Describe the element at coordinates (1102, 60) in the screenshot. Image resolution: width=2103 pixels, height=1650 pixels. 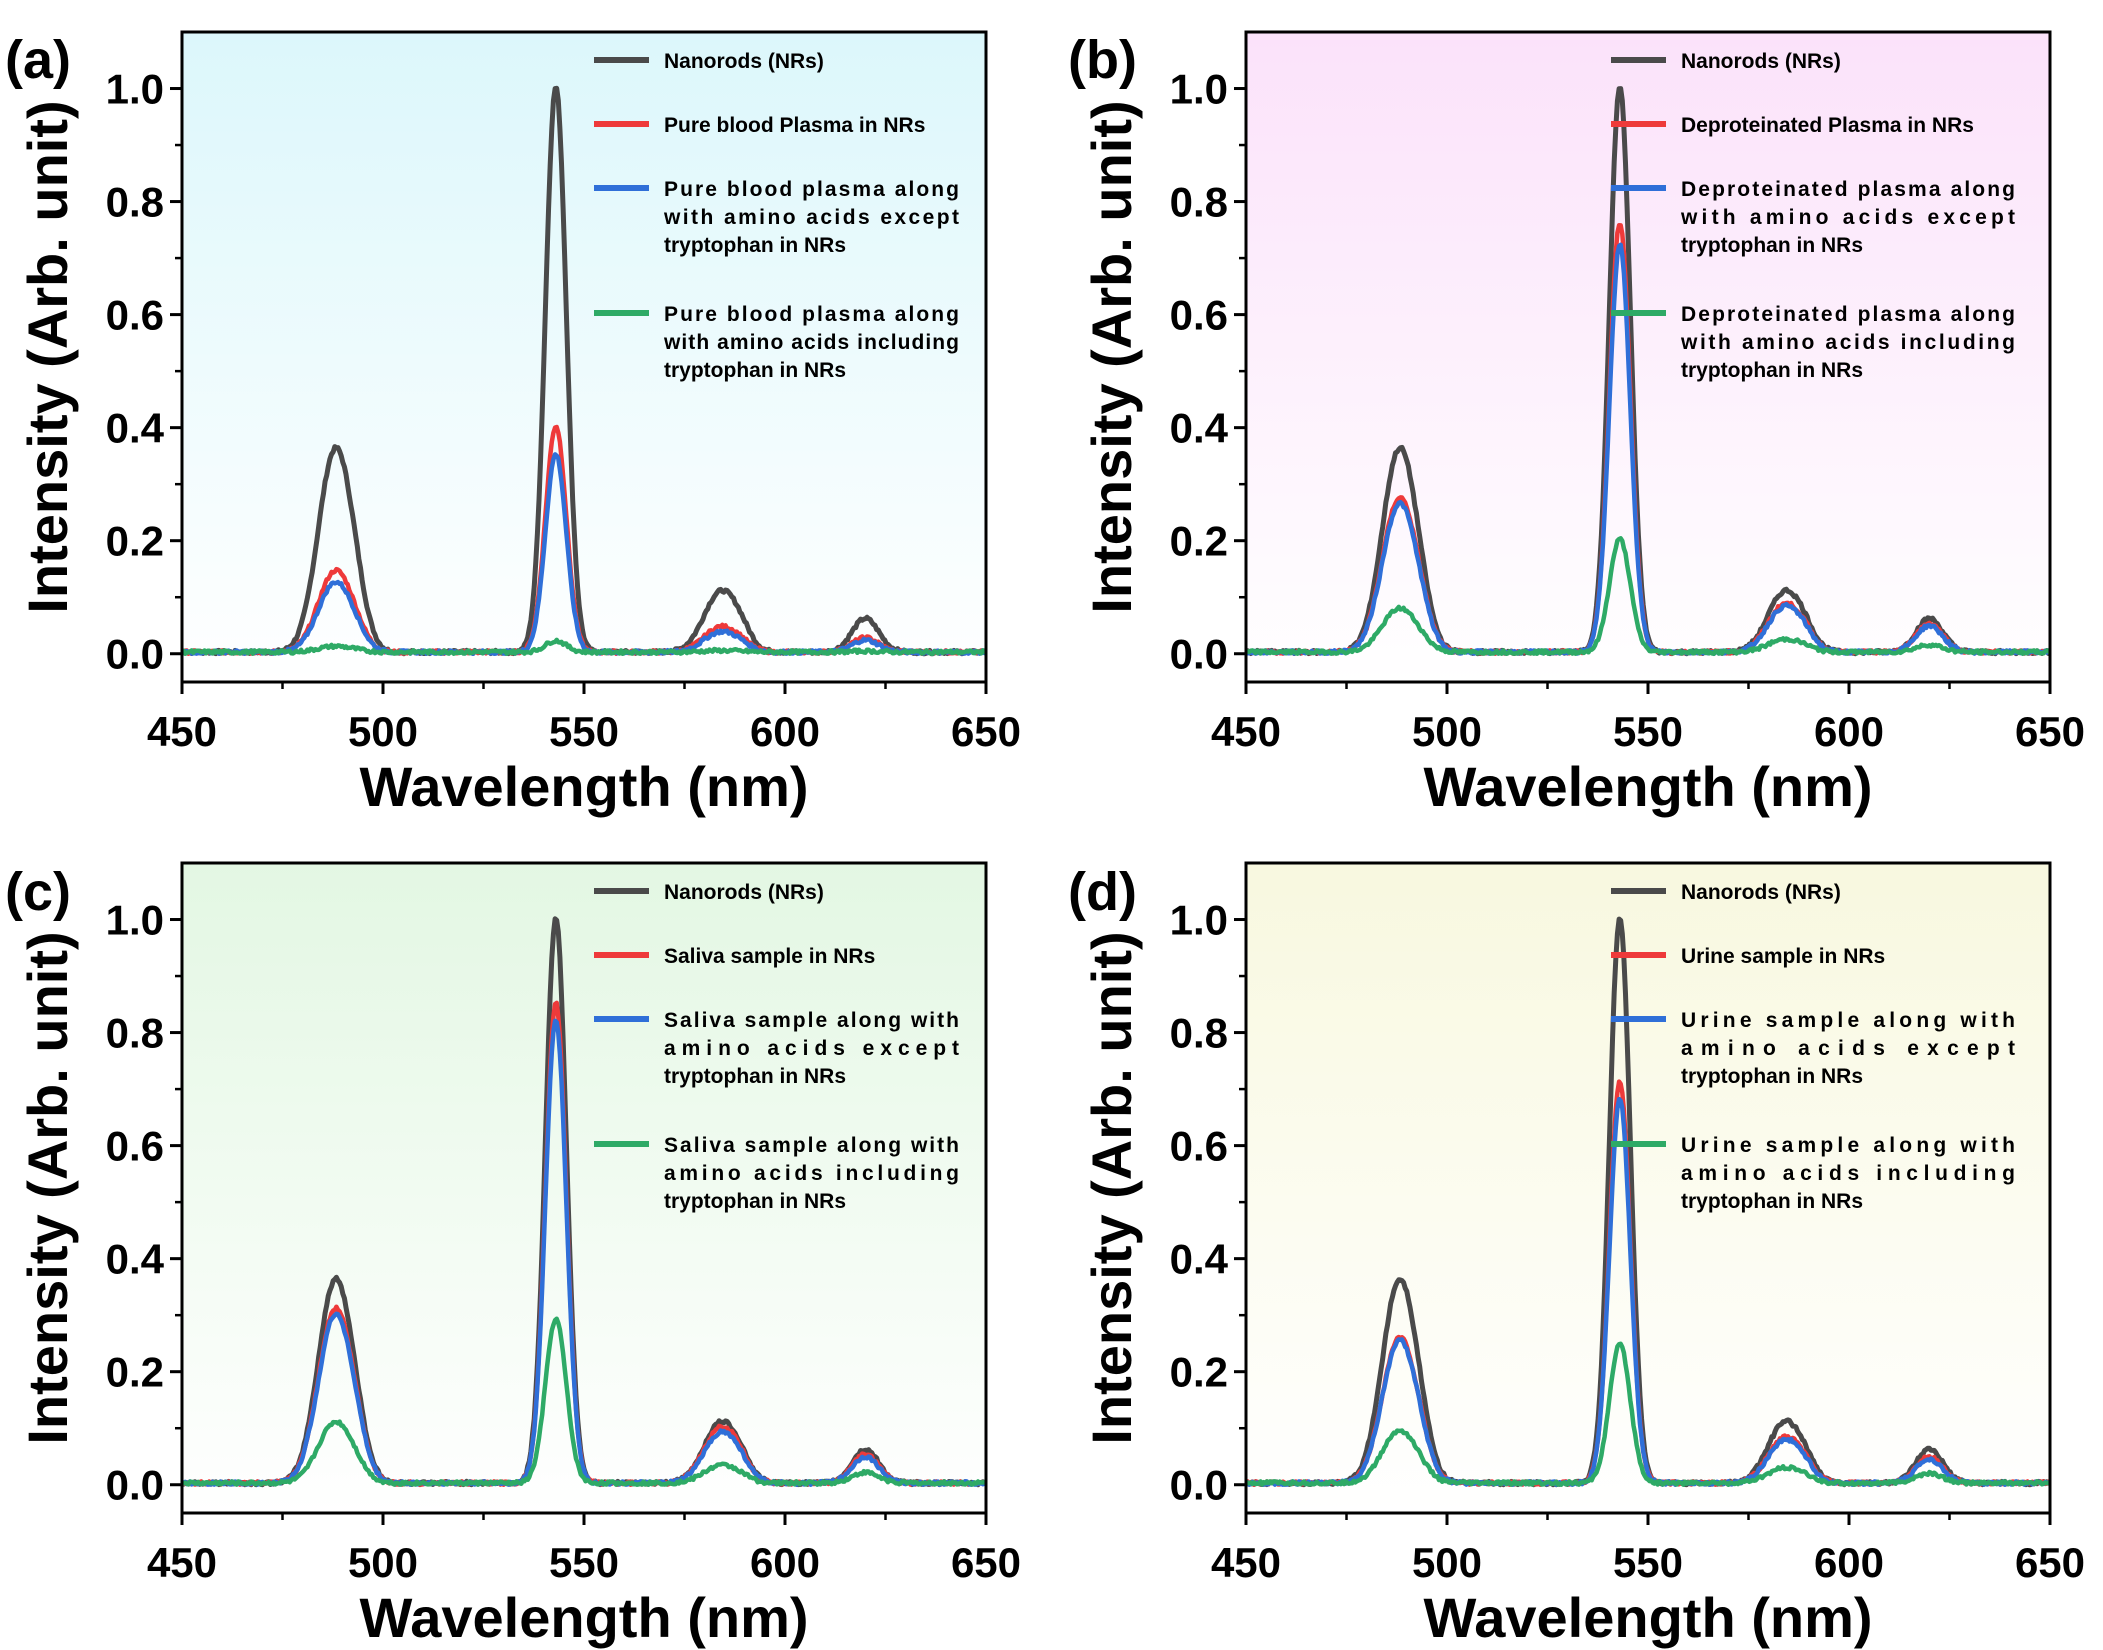
I see `panel-label: (b)` at that location.